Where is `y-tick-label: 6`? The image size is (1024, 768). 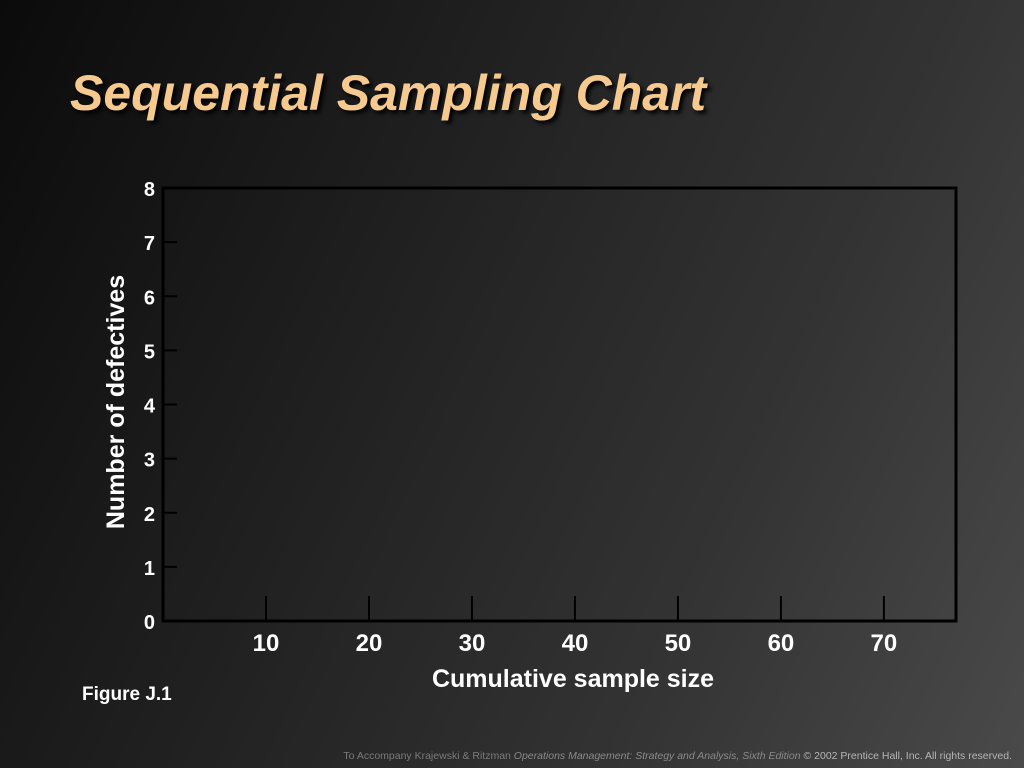
y-tick-label: 6 is located at coordinates (149, 298).